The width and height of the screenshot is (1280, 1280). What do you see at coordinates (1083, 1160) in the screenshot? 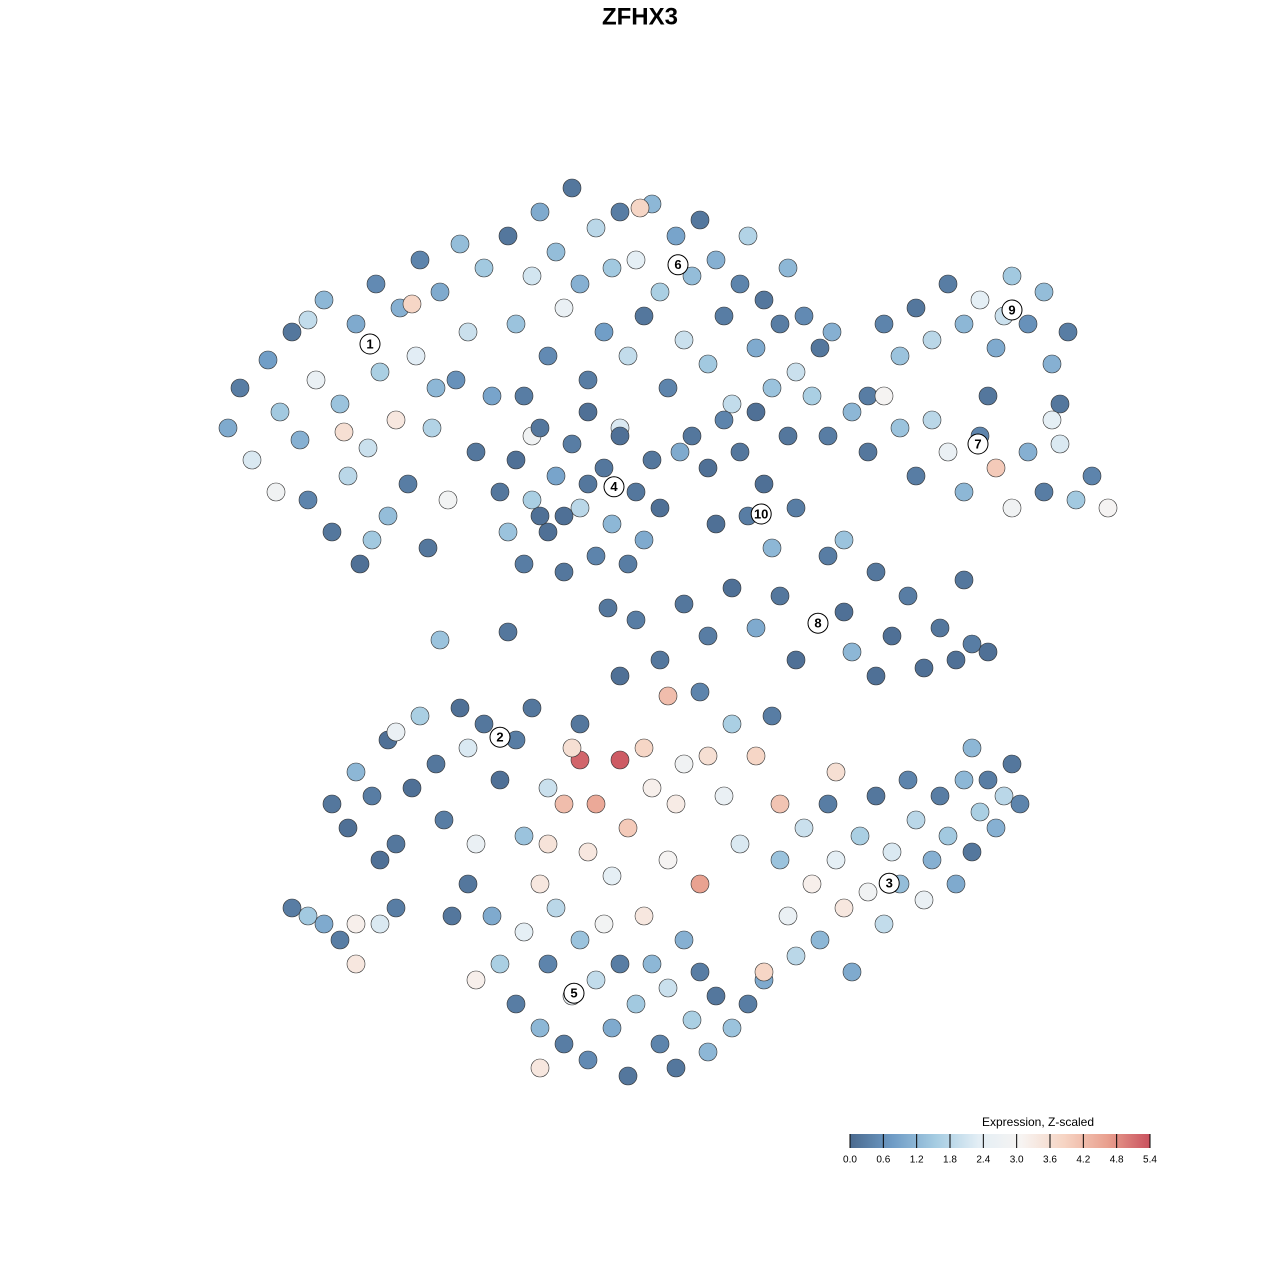
I see `colorbar-tick-label: 4.2` at bounding box center [1083, 1160].